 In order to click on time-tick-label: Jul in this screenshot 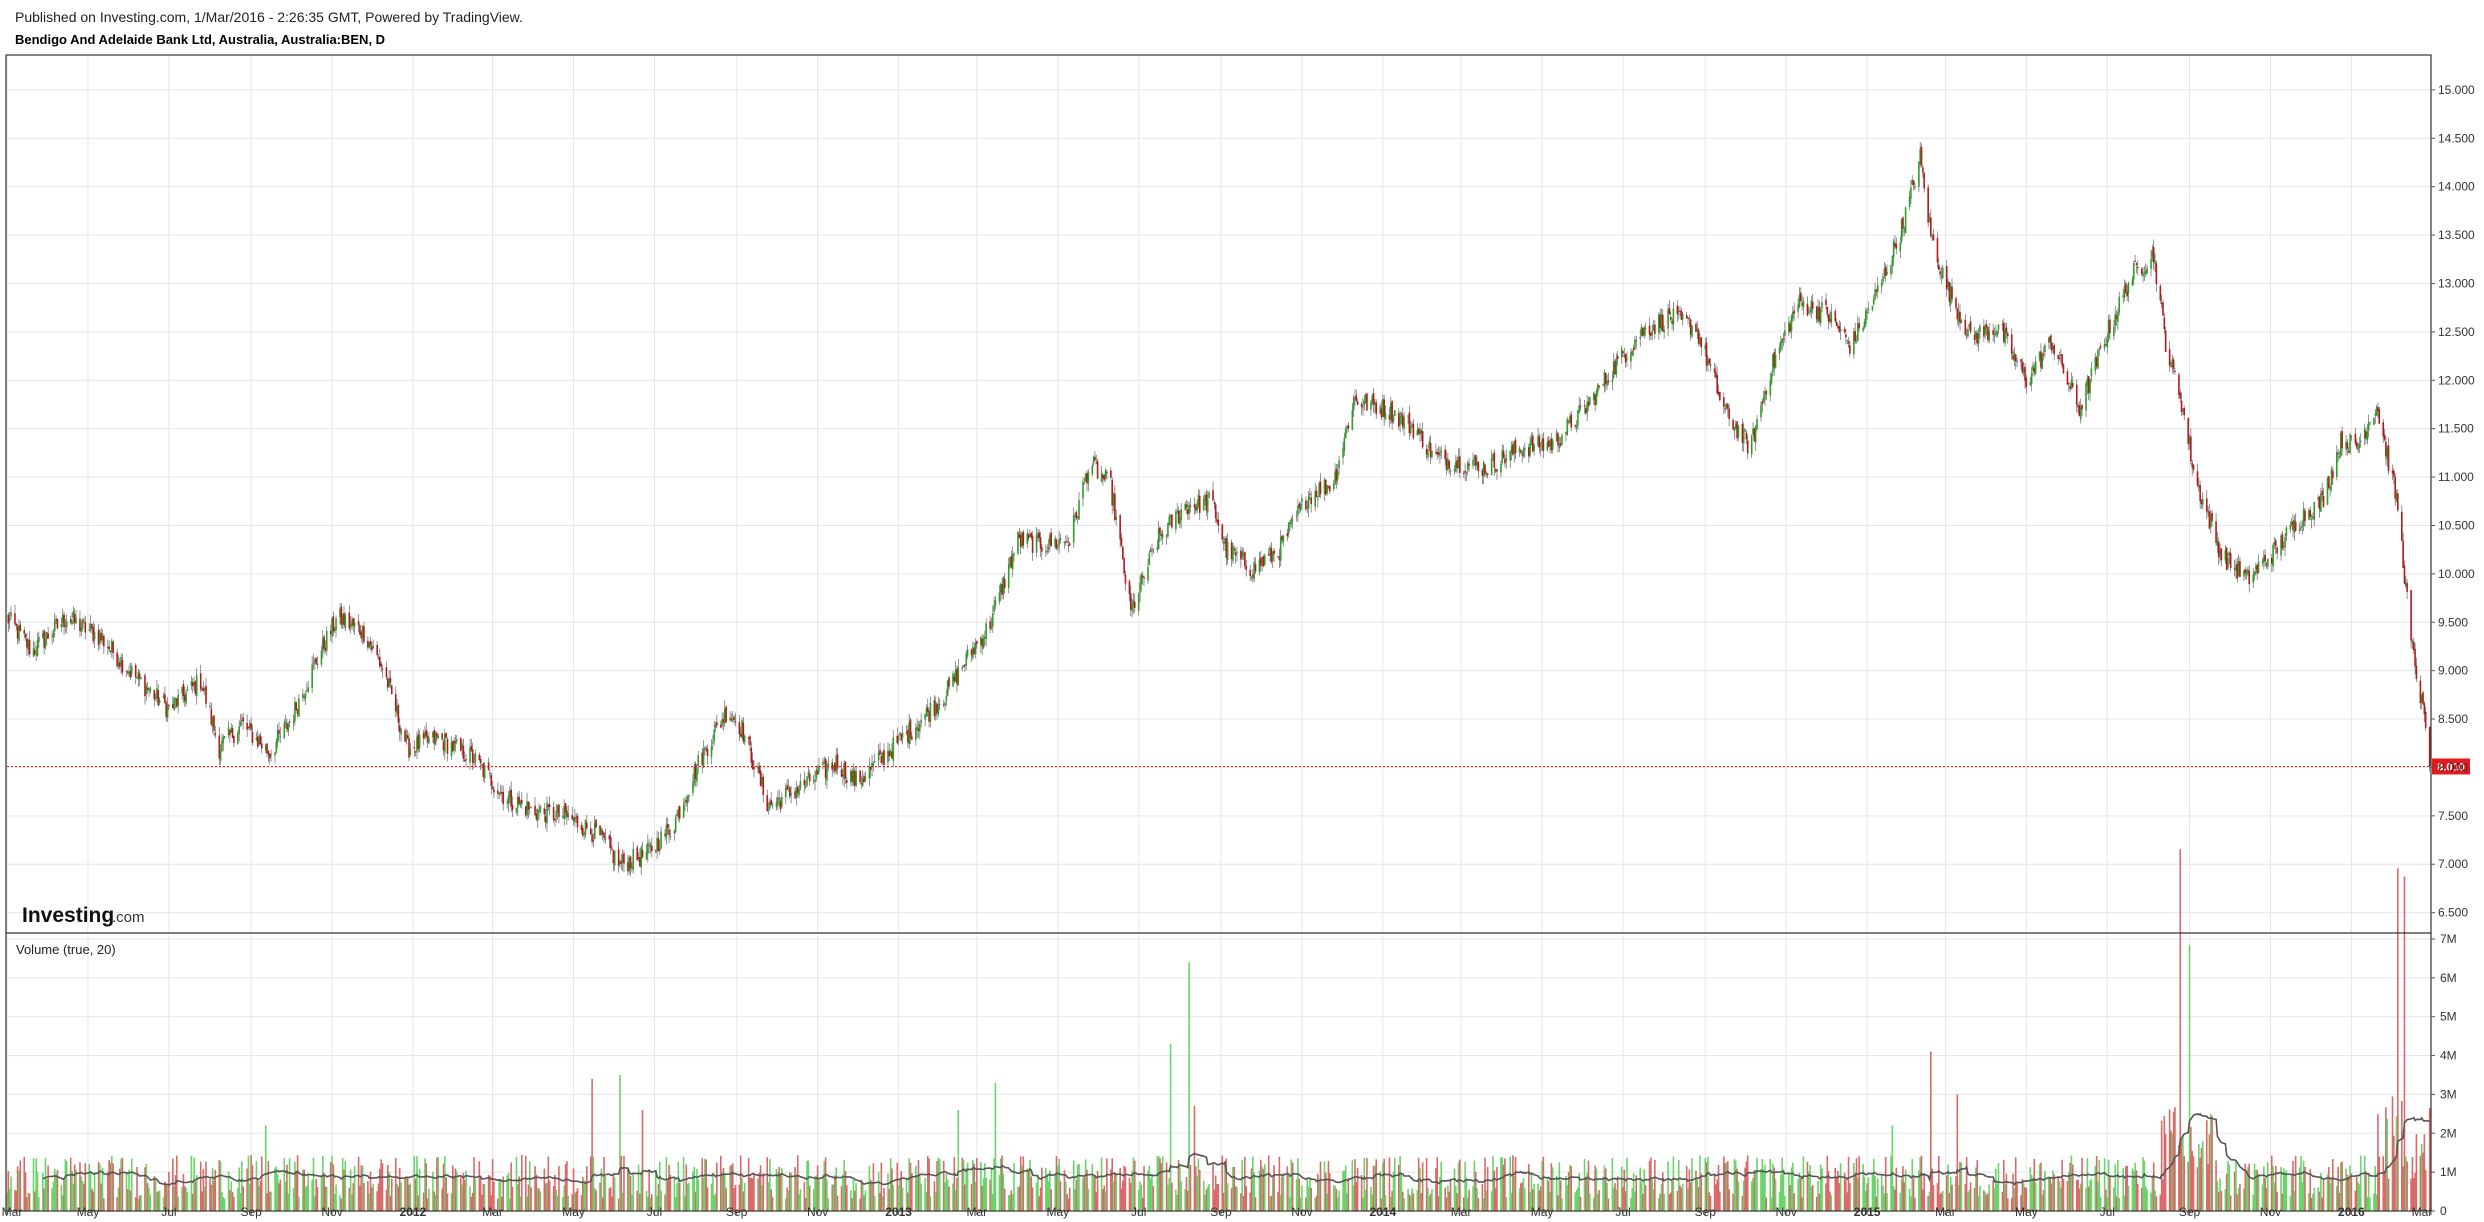, I will do `click(2107, 1212)`.